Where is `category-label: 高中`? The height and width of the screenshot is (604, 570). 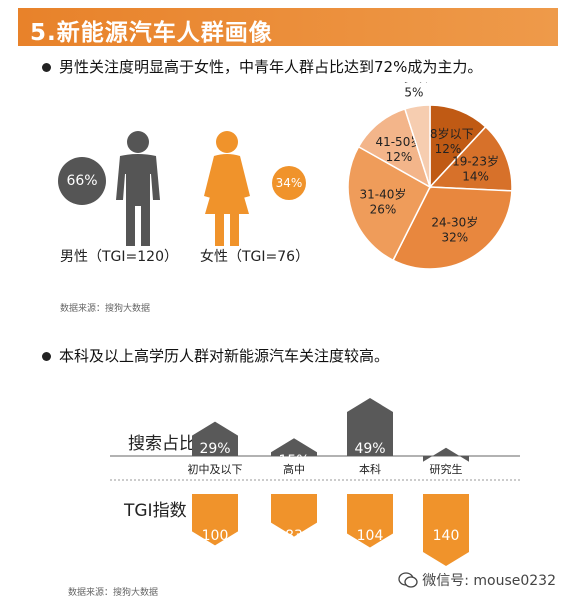 category-label: 高中 is located at coordinates (294, 469).